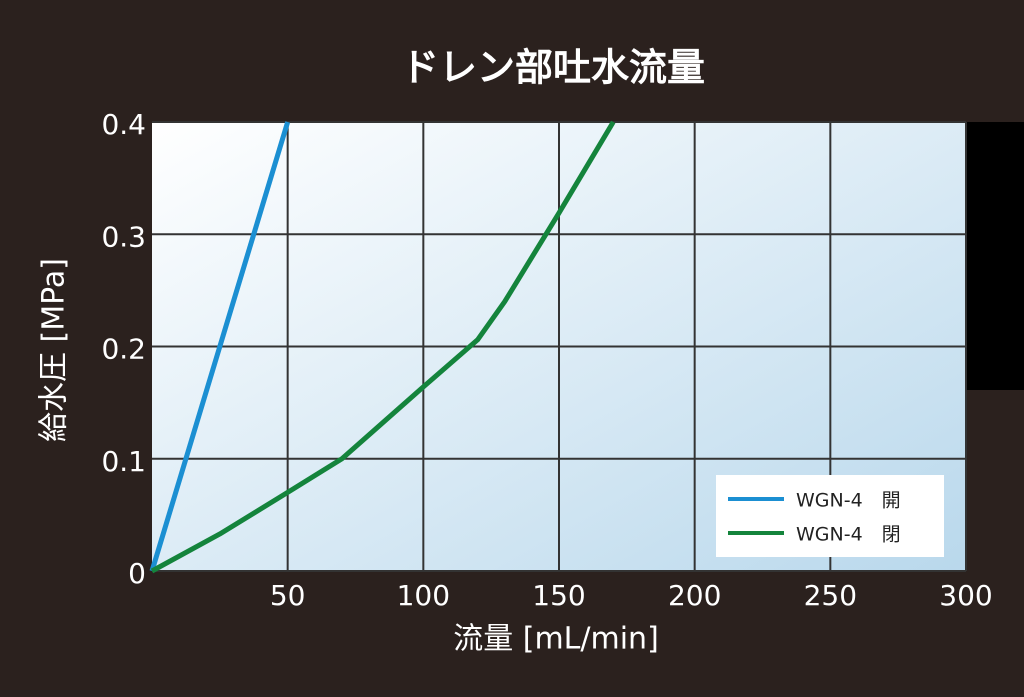 This screenshot has height=697, width=1024. What do you see at coordinates (848, 535) in the screenshot?
I see `legend-label: WGN-4 閉` at bounding box center [848, 535].